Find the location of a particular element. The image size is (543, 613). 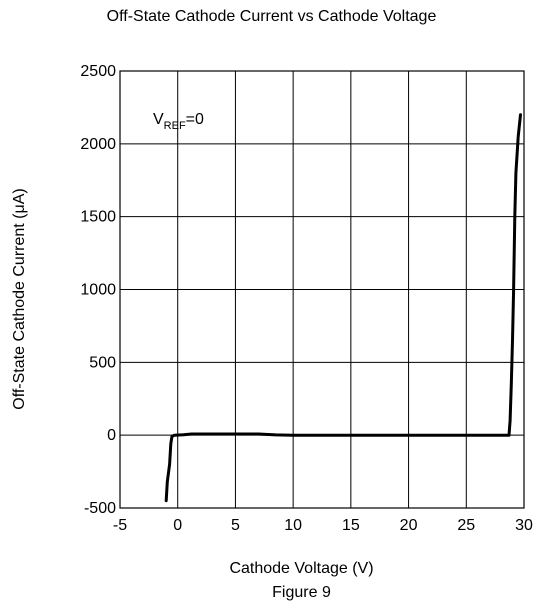

figure-caption: Figure 9 is located at coordinates (301, 592).